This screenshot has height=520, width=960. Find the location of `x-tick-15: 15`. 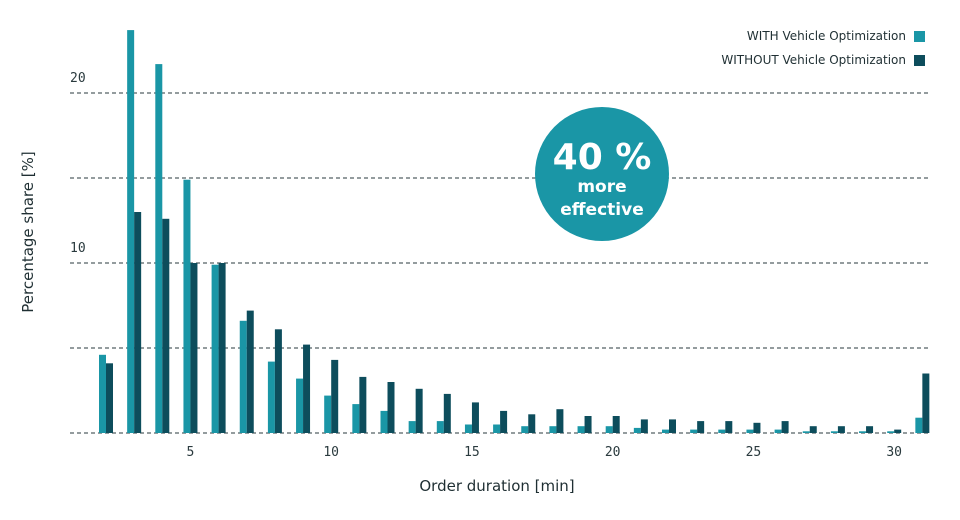

x-tick-15: 15 is located at coordinates (472, 452).